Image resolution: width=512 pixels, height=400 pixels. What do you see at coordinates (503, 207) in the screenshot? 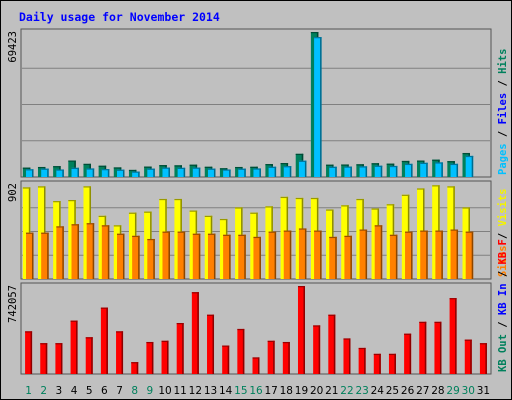
I see `legend-visits: Visits` at bounding box center [503, 207].